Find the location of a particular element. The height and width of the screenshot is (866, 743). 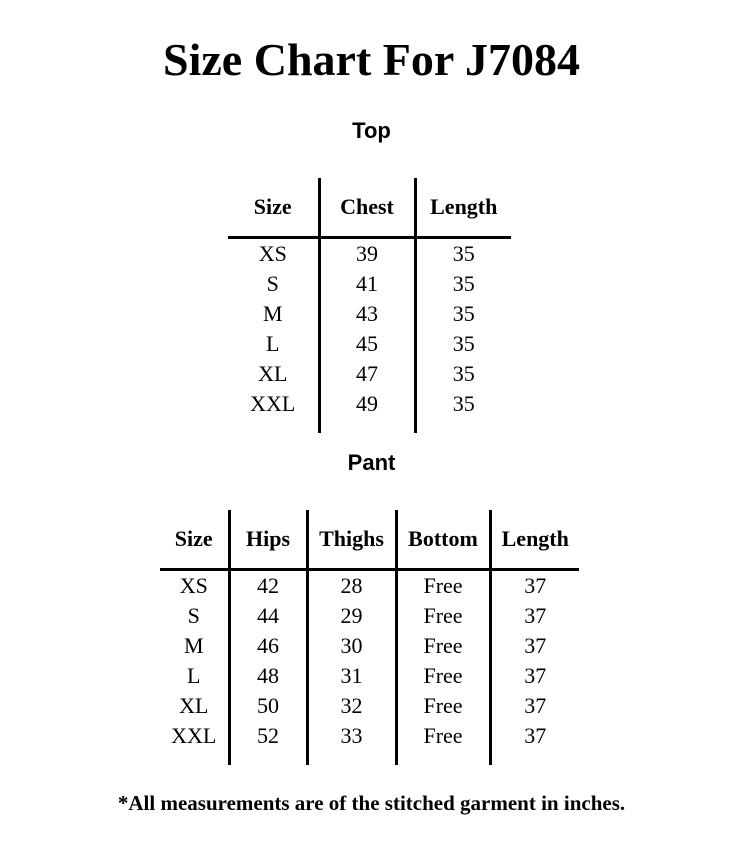

table-row: S 41 35 is located at coordinates (369, 284).